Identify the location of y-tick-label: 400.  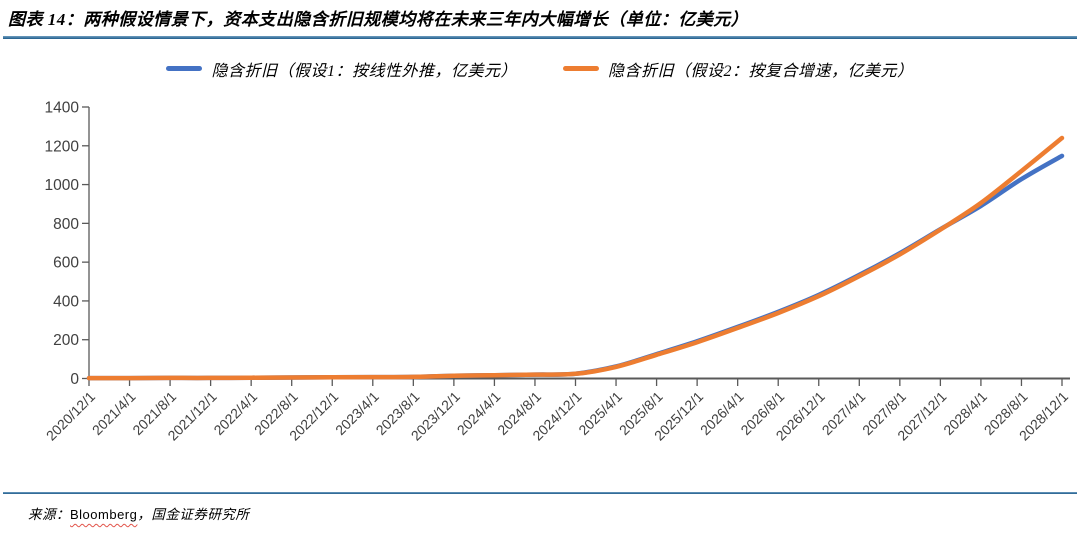
(66, 301).